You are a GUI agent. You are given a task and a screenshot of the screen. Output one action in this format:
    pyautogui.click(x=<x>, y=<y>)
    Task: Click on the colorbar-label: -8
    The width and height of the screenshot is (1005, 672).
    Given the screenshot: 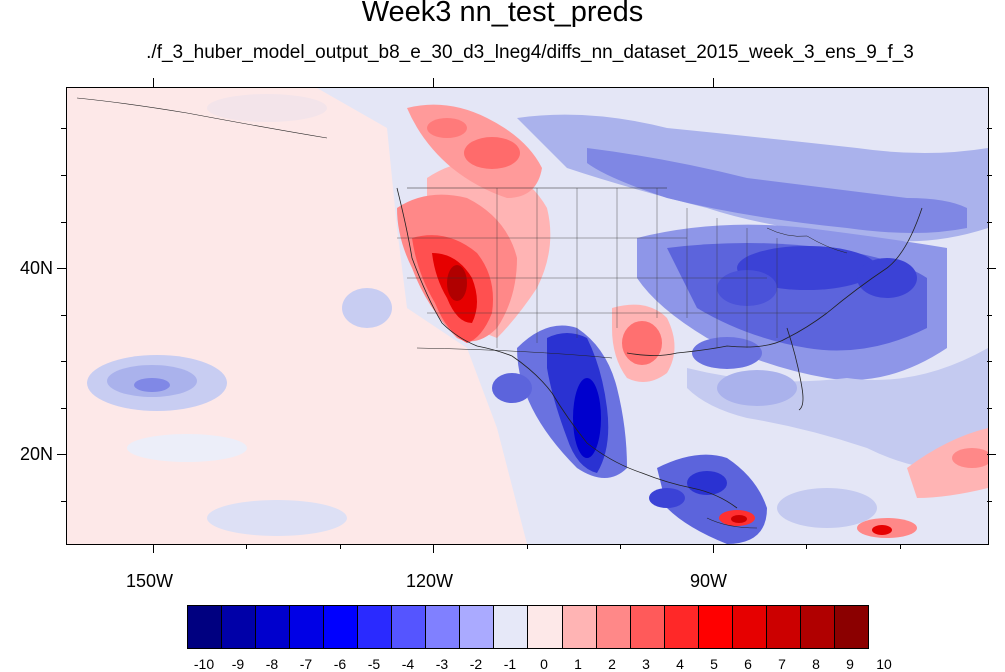 What is the action you would take?
    pyautogui.click(x=272, y=664)
    